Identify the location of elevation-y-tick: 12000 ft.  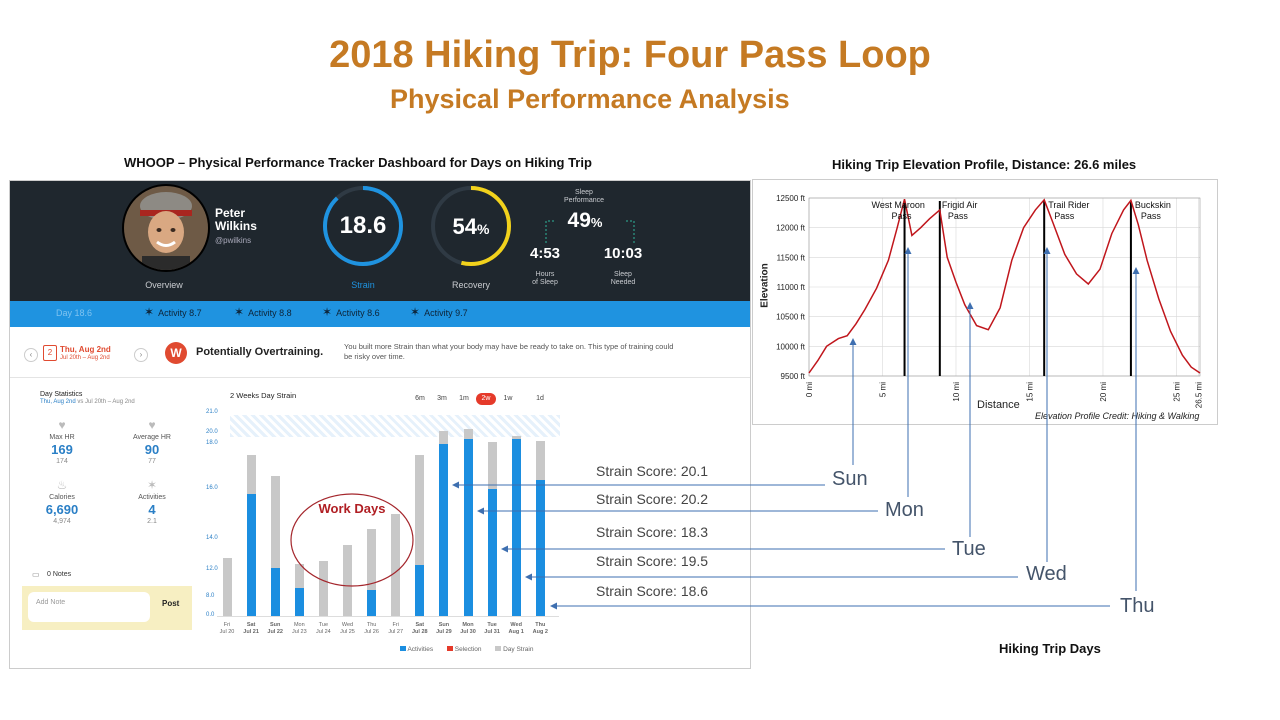
(791, 228).